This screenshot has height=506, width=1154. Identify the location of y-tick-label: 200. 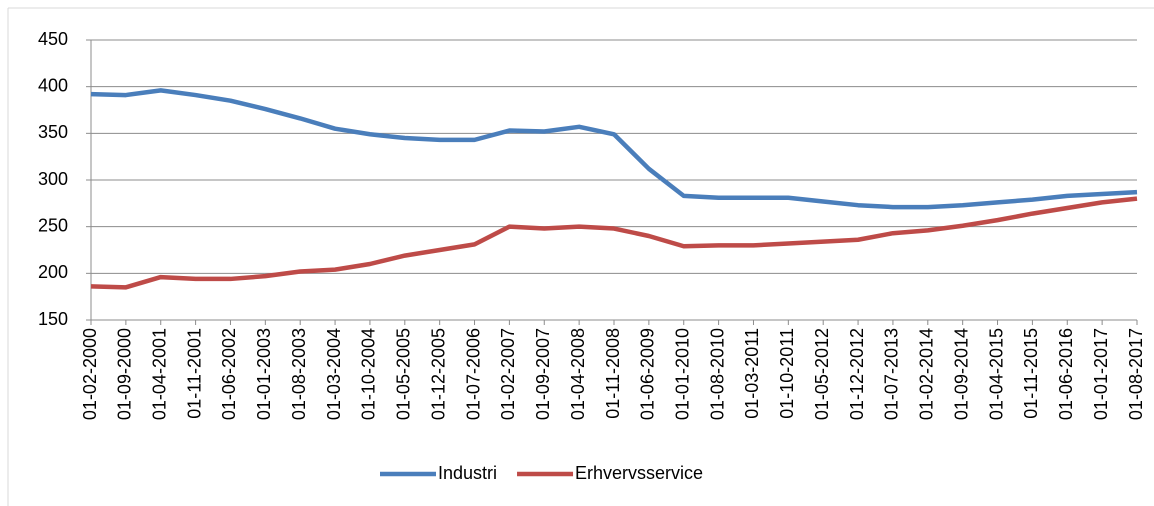
(53, 272).